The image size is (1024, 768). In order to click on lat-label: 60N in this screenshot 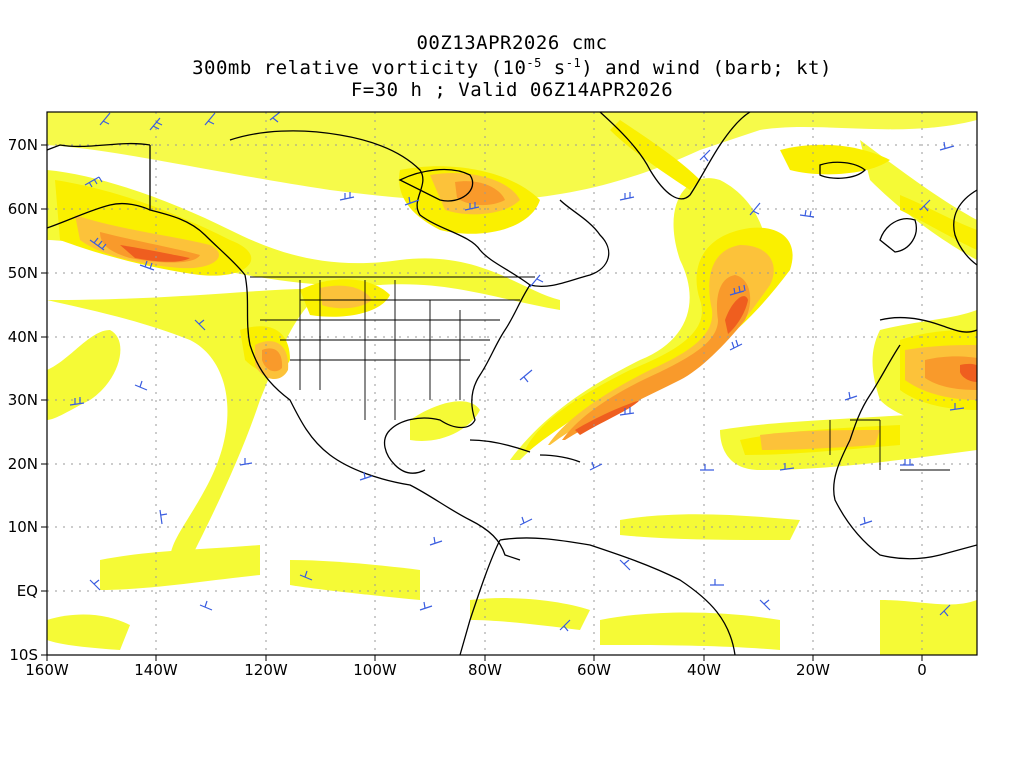, I will do `click(23, 209)`.